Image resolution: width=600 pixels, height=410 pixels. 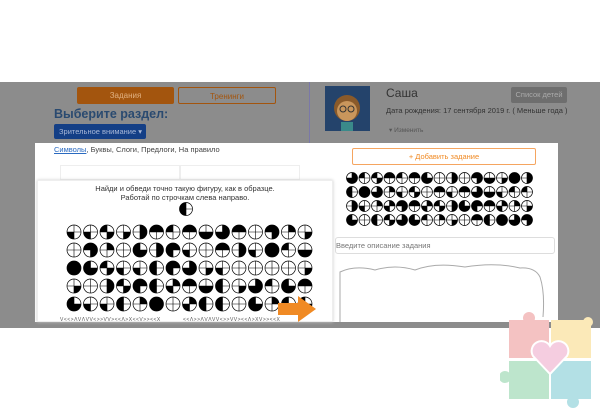 What do you see at coordinates (227, 95) in the screenshot?
I see `tab-trainings: Тренинги` at bounding box center [227, 95].